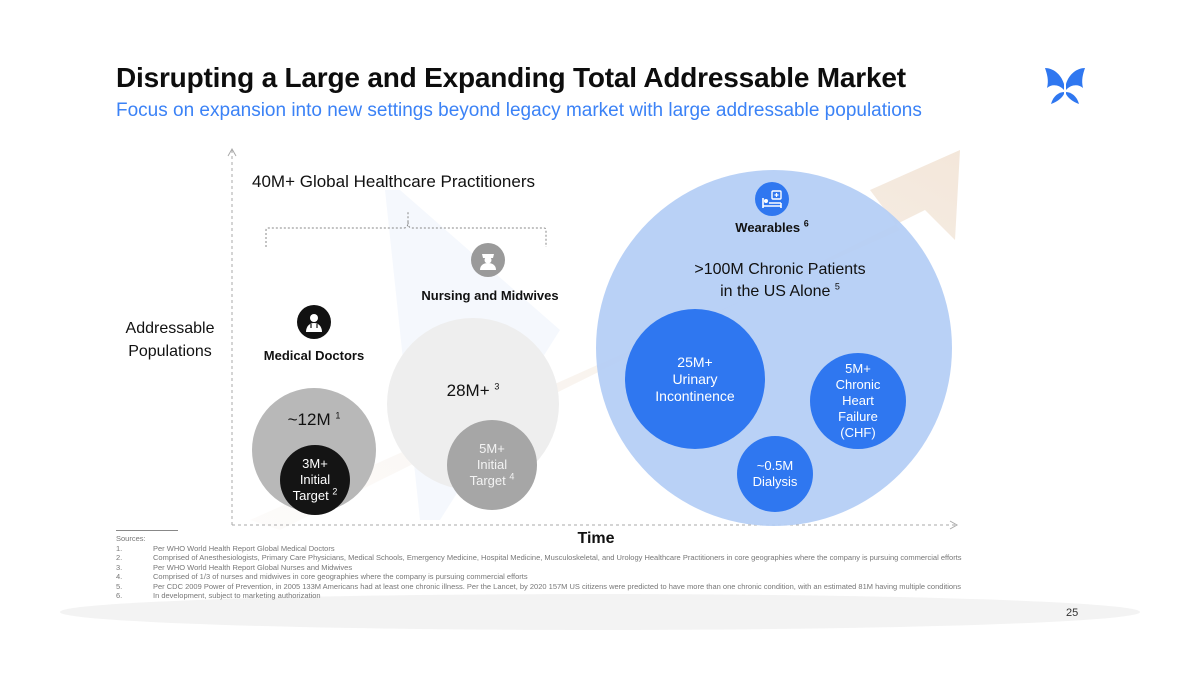 Image resolution: width=1200 pixels, height=675 pixels. Describe the element at coordinates (314, 355) in the screenshot. I see `medical-doctors-label: Medical Doctors` at that location.